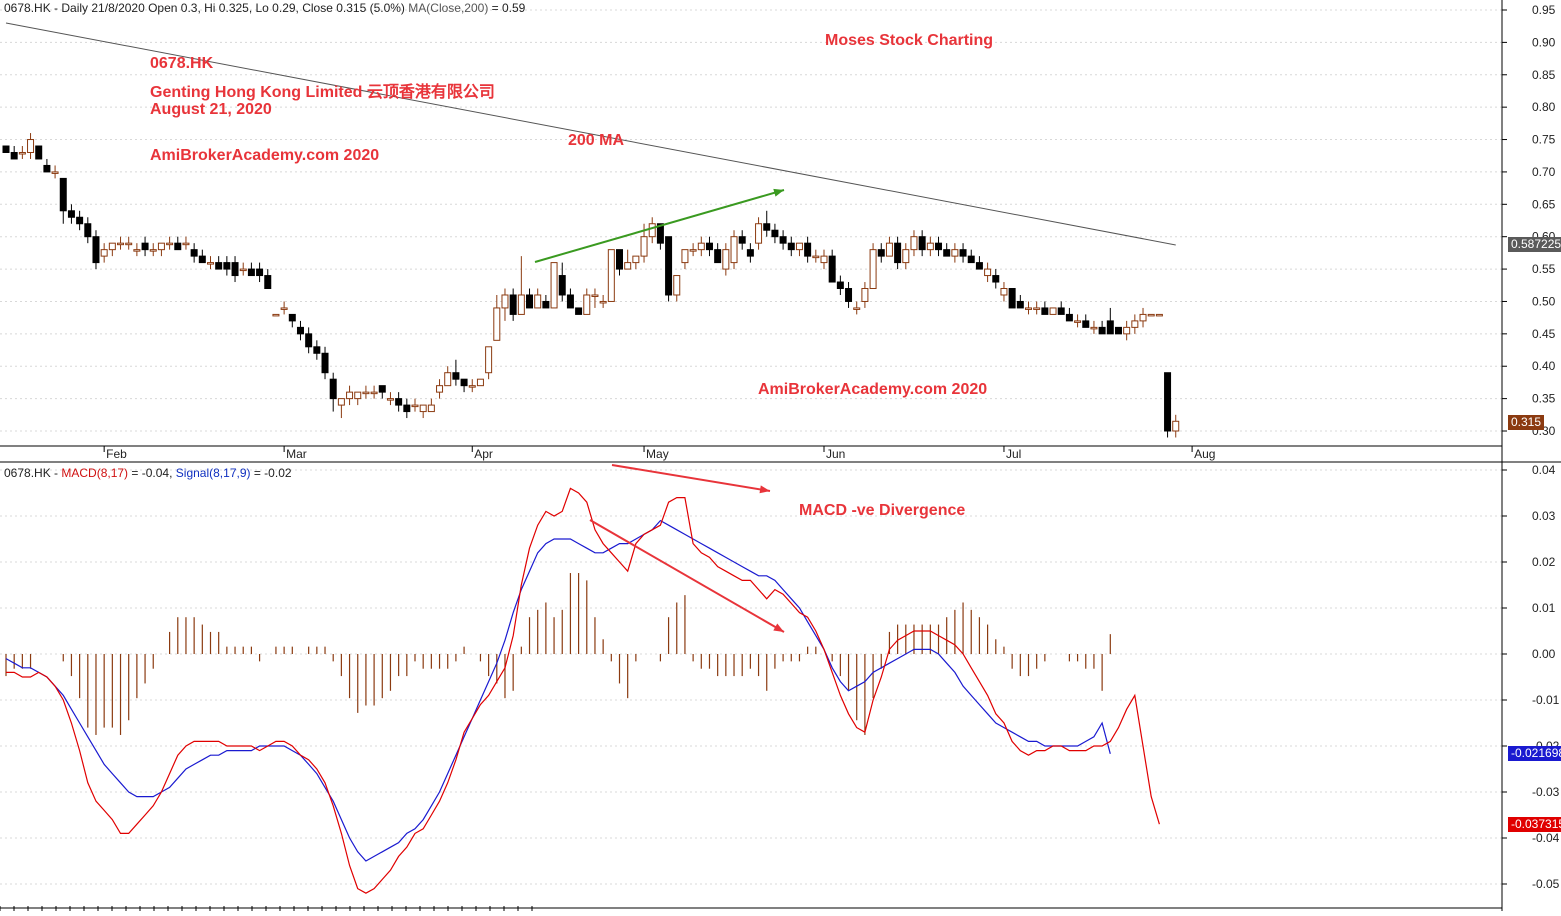 The height and width of the screenshot is (916, 1561). I want to click on annotation-divergence: MACD -ve Divergence, so click(882, 510).